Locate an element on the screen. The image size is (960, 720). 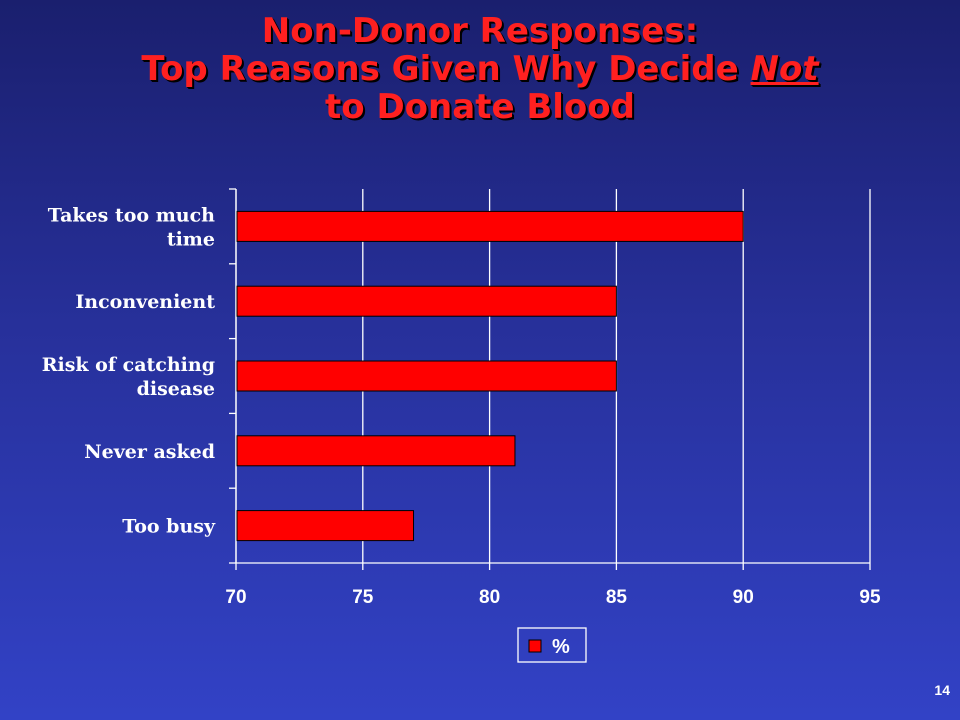
title-emphasis: Not is located at coordinates (784, 69).